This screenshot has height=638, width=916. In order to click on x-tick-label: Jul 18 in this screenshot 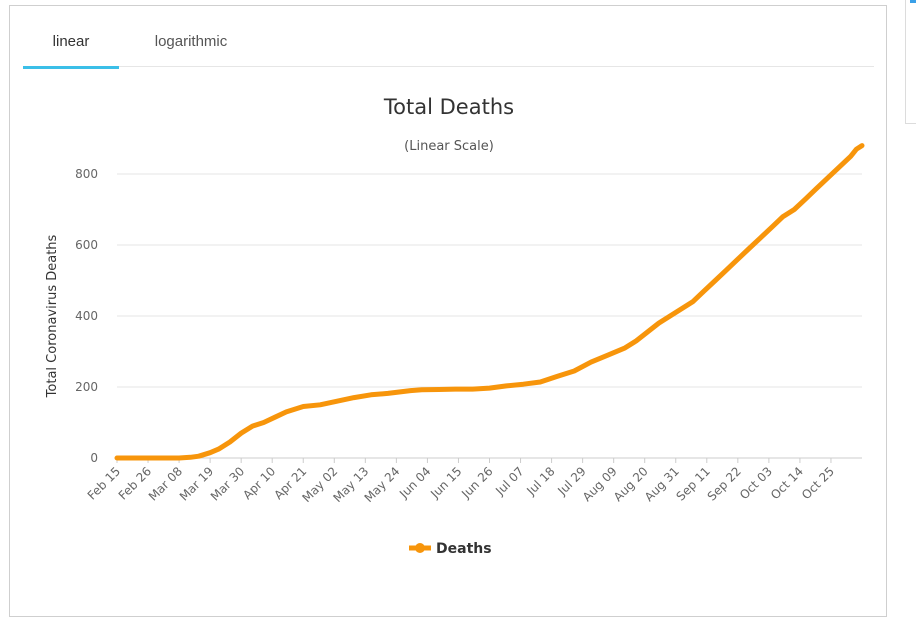, I will do `click(540, 481)`.